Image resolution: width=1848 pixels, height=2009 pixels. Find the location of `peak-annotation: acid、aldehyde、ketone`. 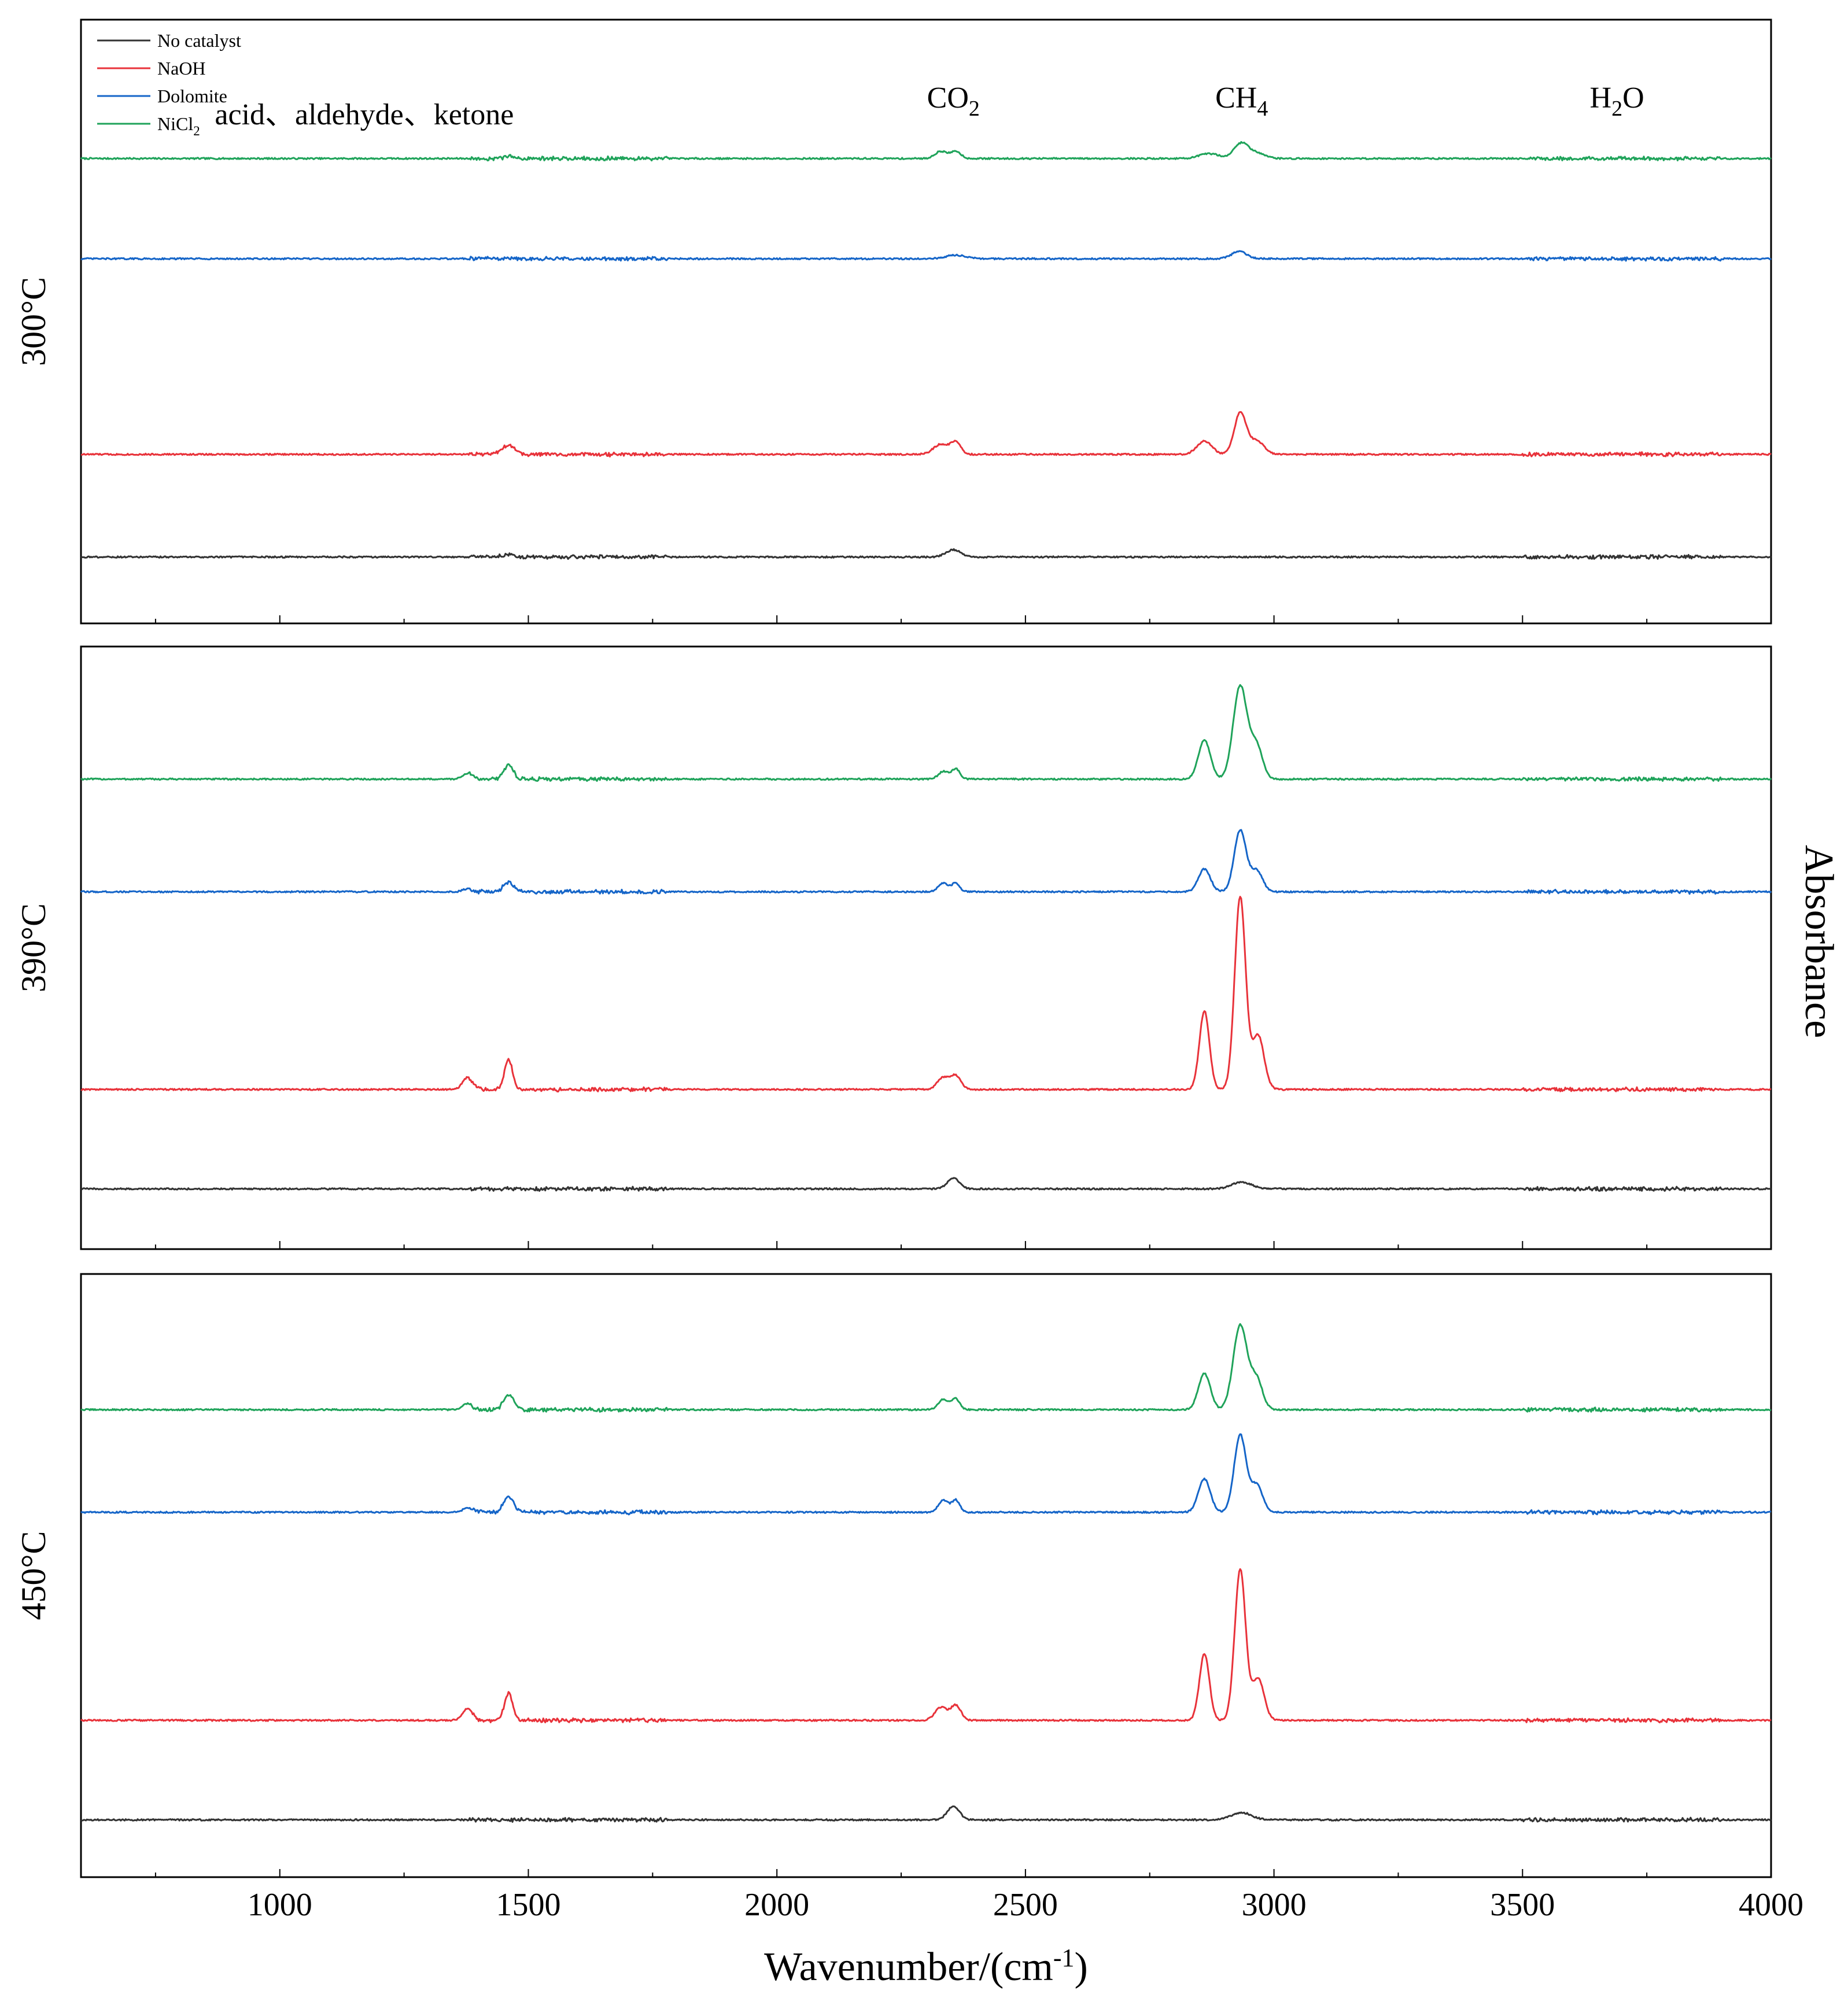

peak-annotation: acid、aldehyde、ketone is located at coordinates (364, 114).